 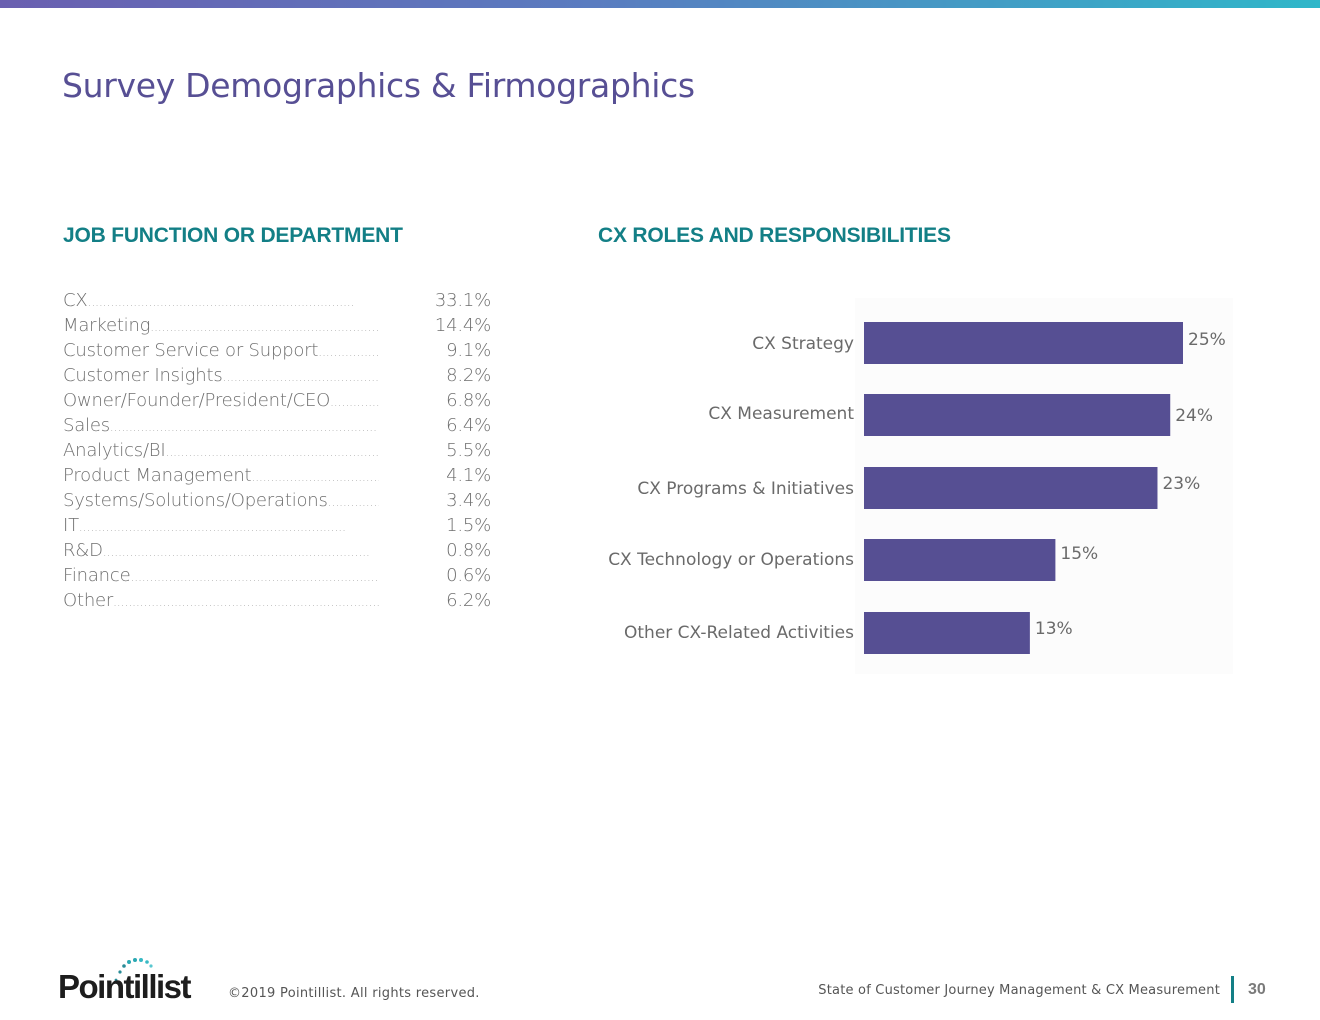 What do you see at coordinates (75, 300) in the screenshot?
I see `job-label-text: CX` at bounding box center [75, 300].